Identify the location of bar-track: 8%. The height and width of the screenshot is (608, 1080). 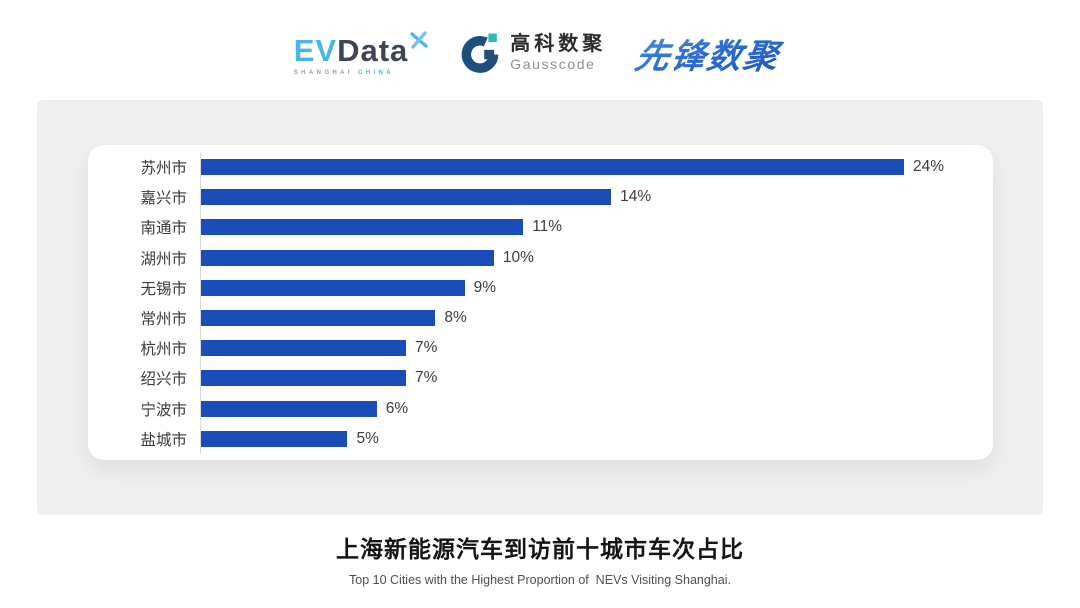
(596, 318).